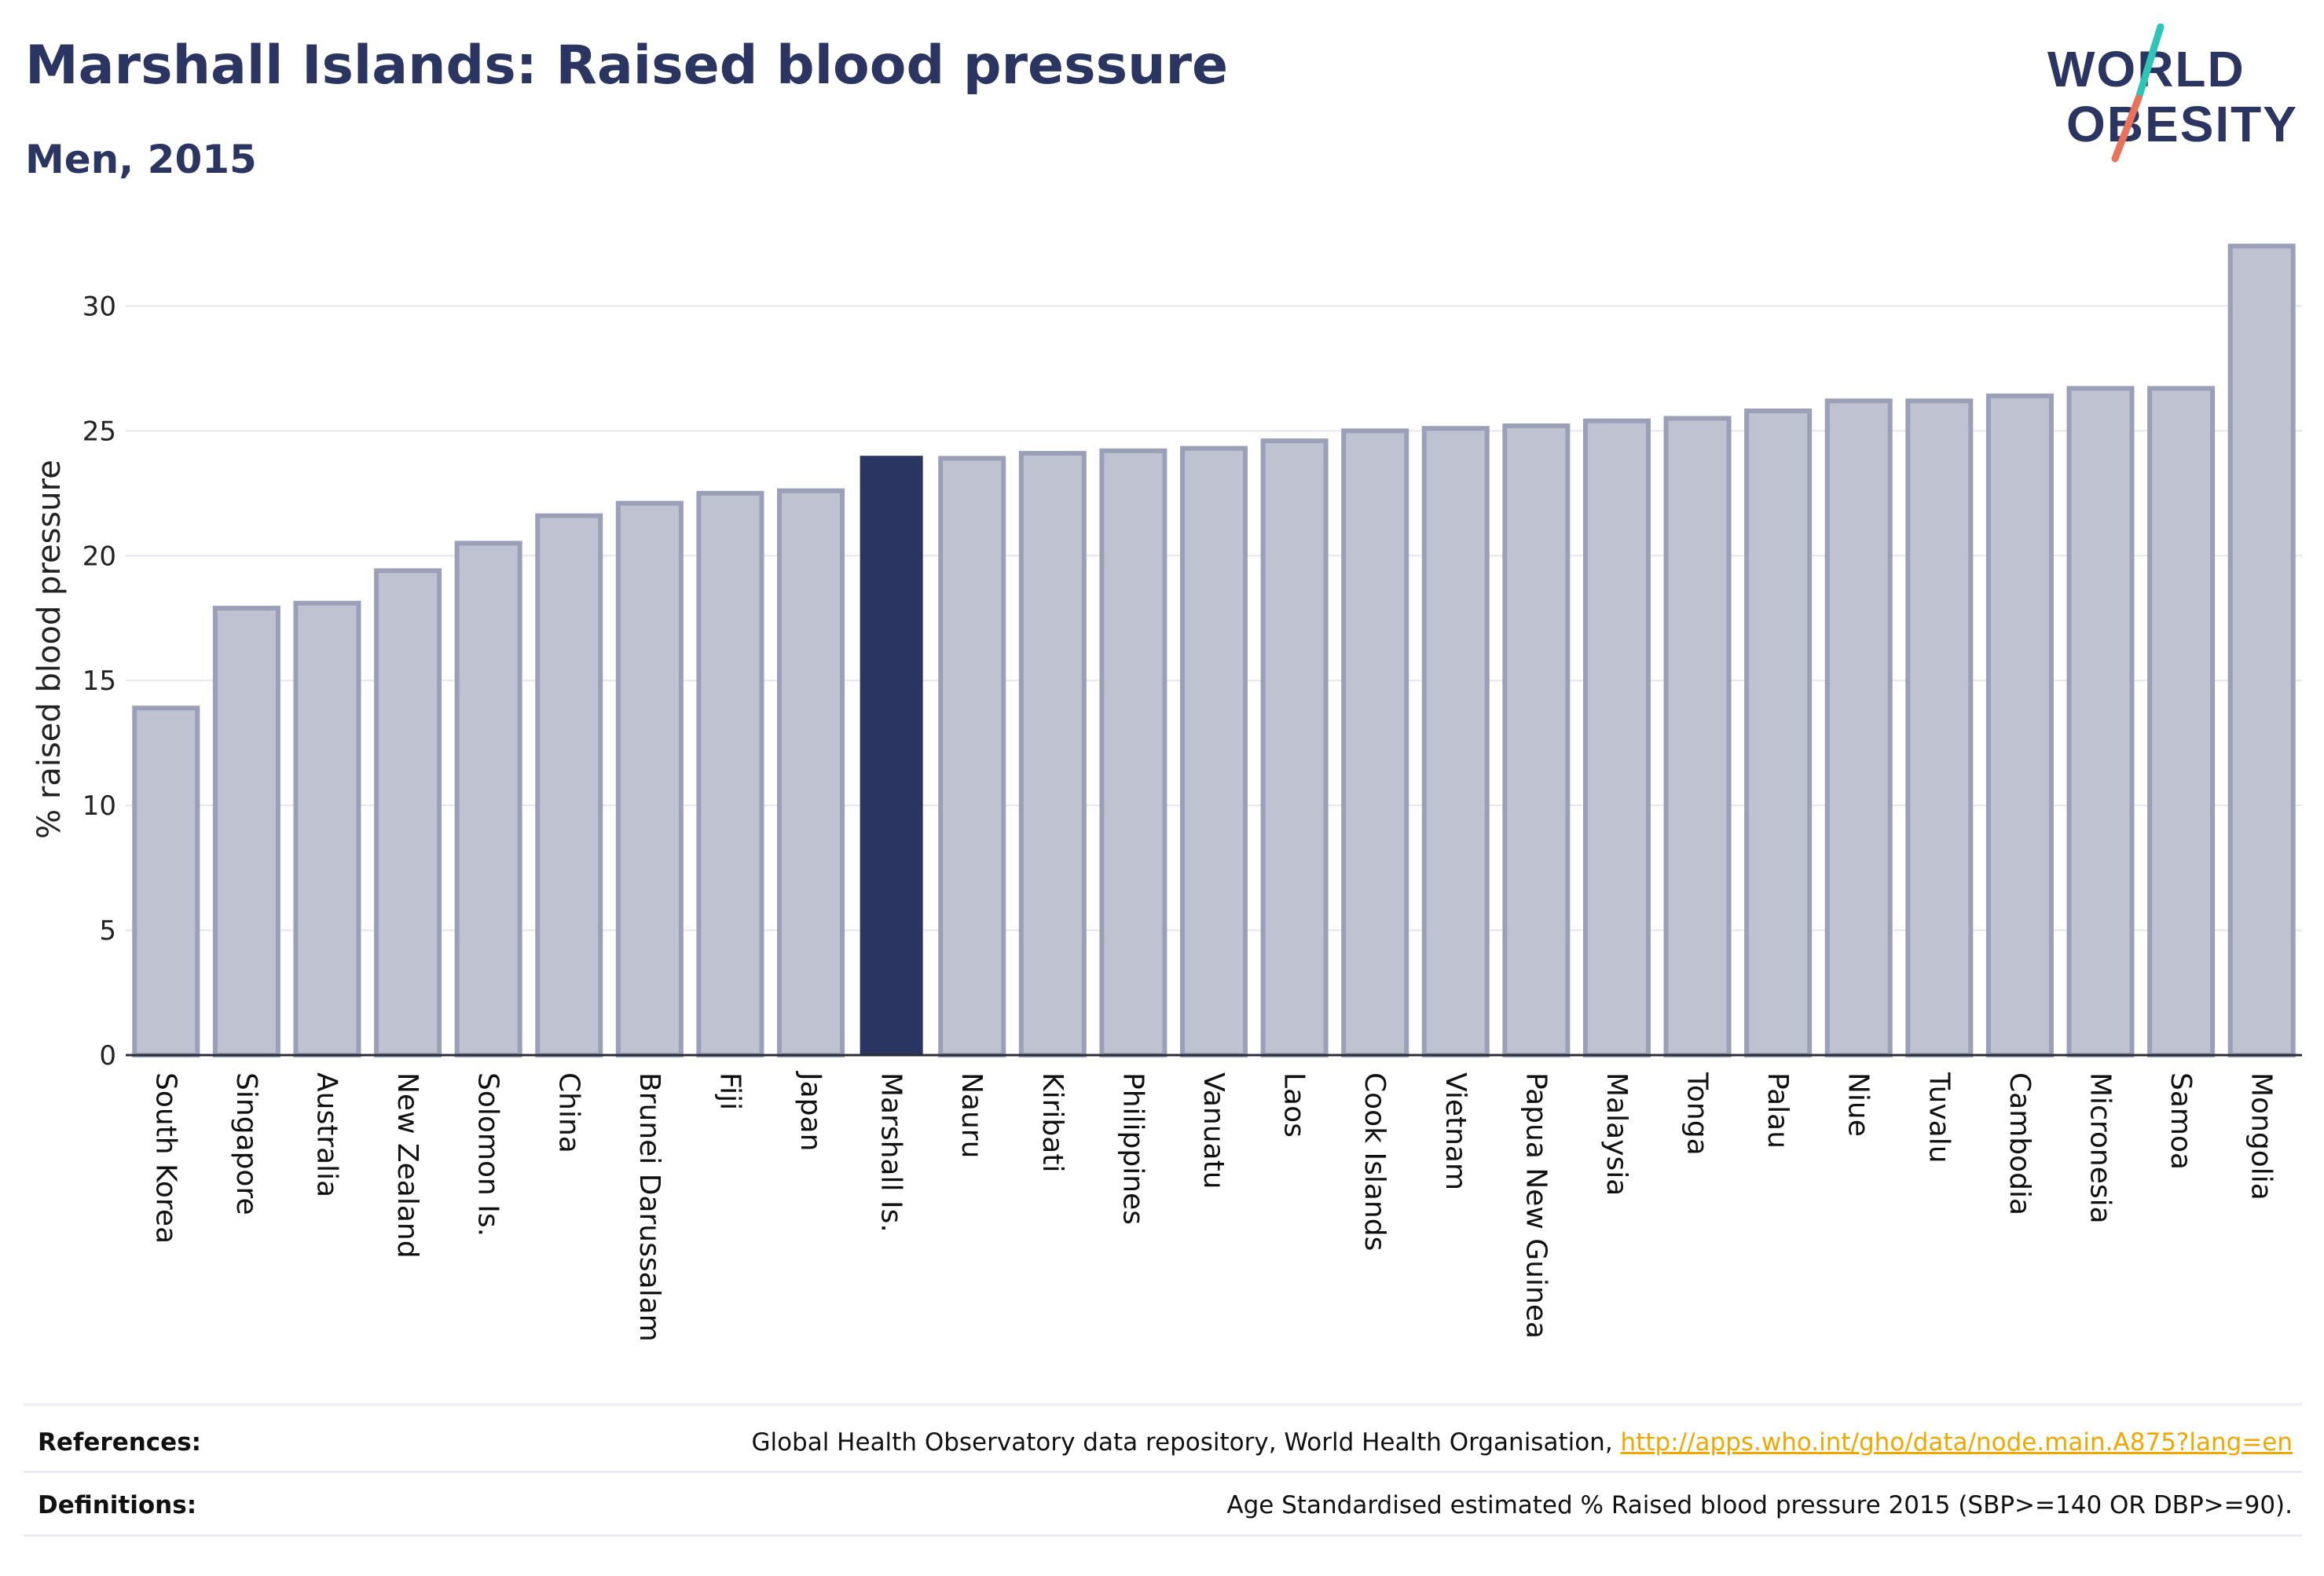 The height and width of the screenshot is (1576, 2324). I want to click on y-tick-label: 0, so click(107, 1056).